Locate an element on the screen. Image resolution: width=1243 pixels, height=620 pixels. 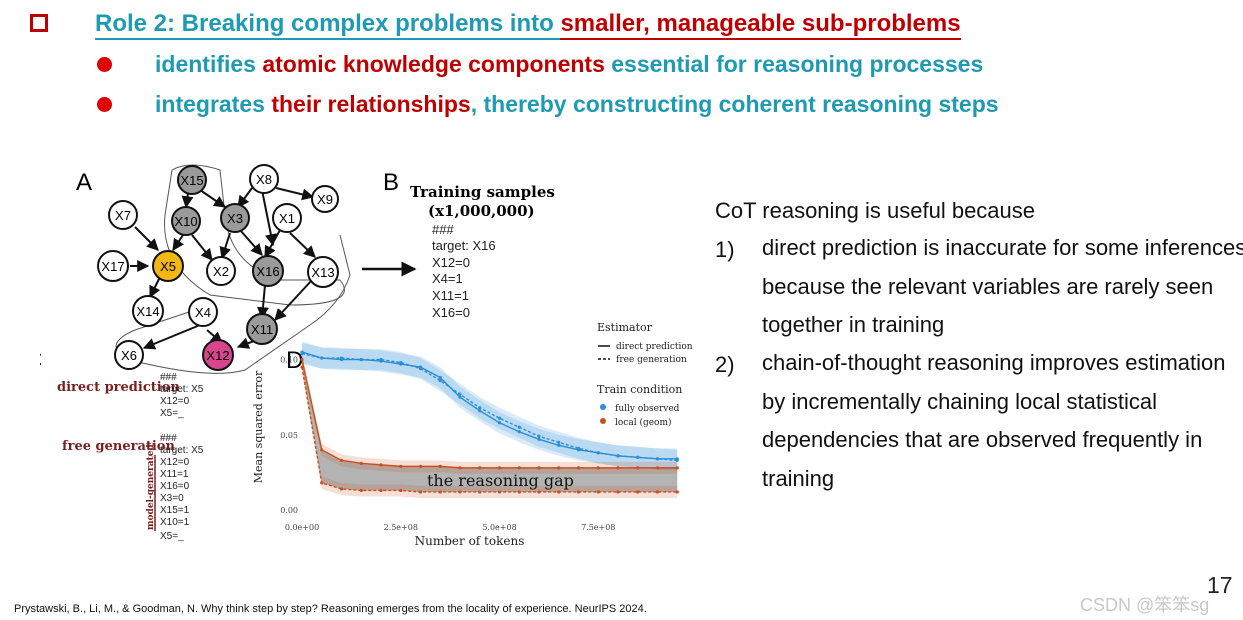
model-generated-label: model-generated is located at coordinates (151, 487).